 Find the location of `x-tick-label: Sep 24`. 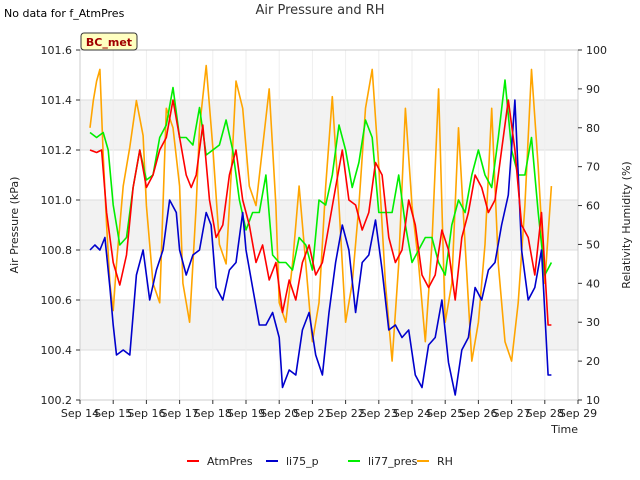

x-tick-label: Sep 24 is located at coordinates (412, 413).